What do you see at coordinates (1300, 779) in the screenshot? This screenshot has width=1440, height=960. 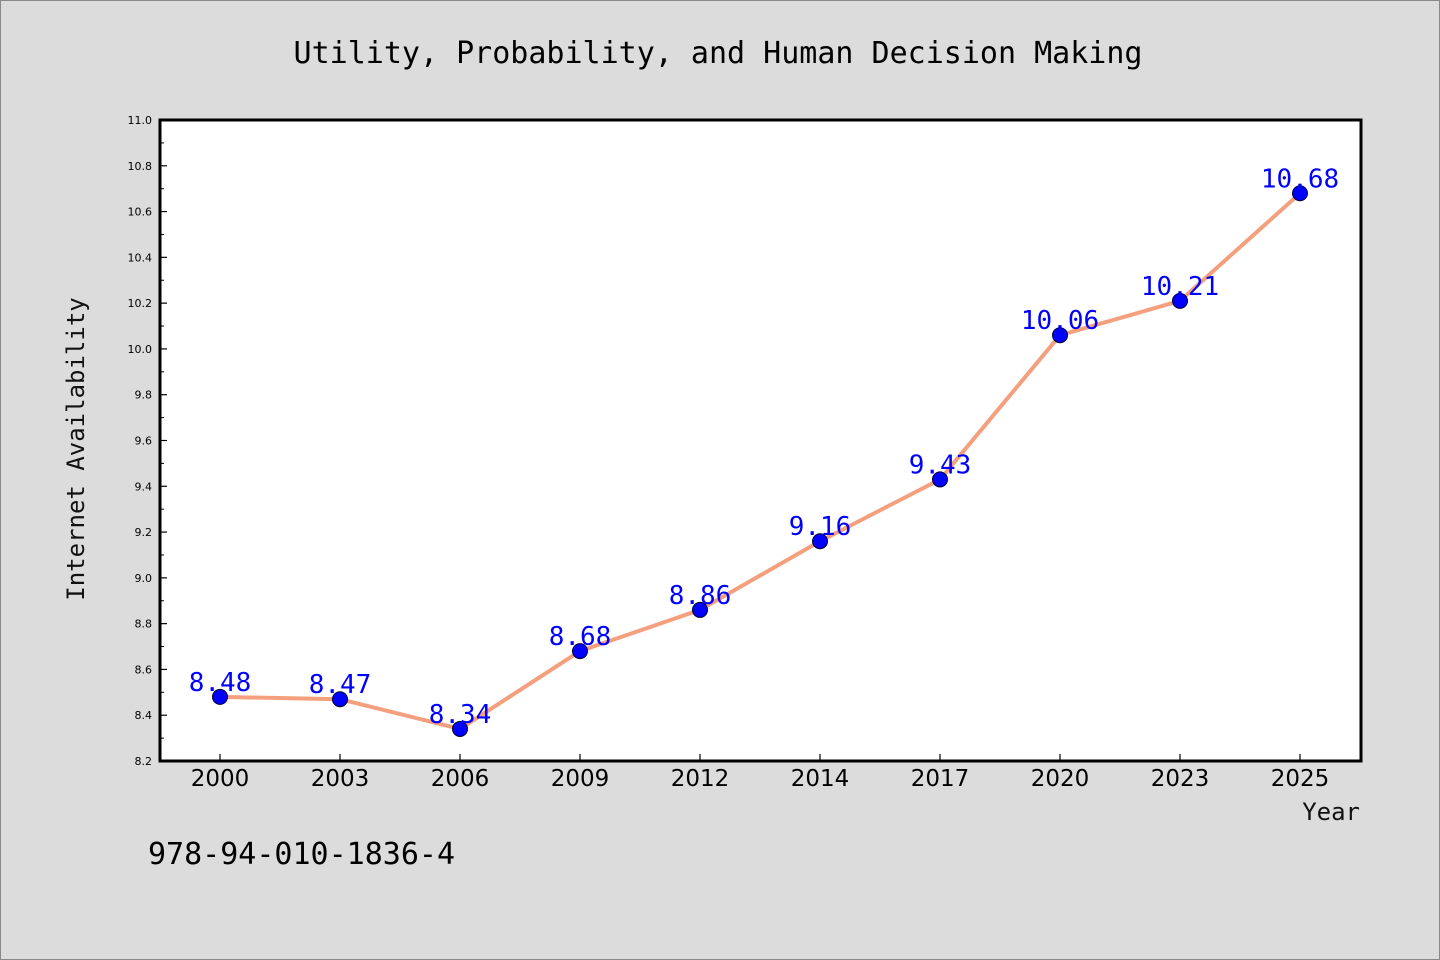 I see `x-tick-label: 2025` at bounding box center [1300, 779].